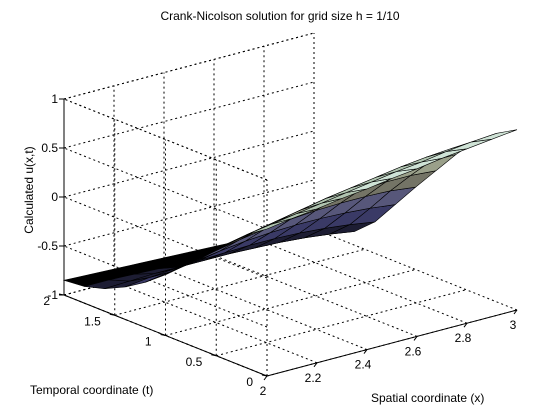 This screenshot has height=420, width=560. Describe the element at coordinates (427, 398) in the screenshot. I see `x-axis-label: Spatial coordinate (x)` at that location.